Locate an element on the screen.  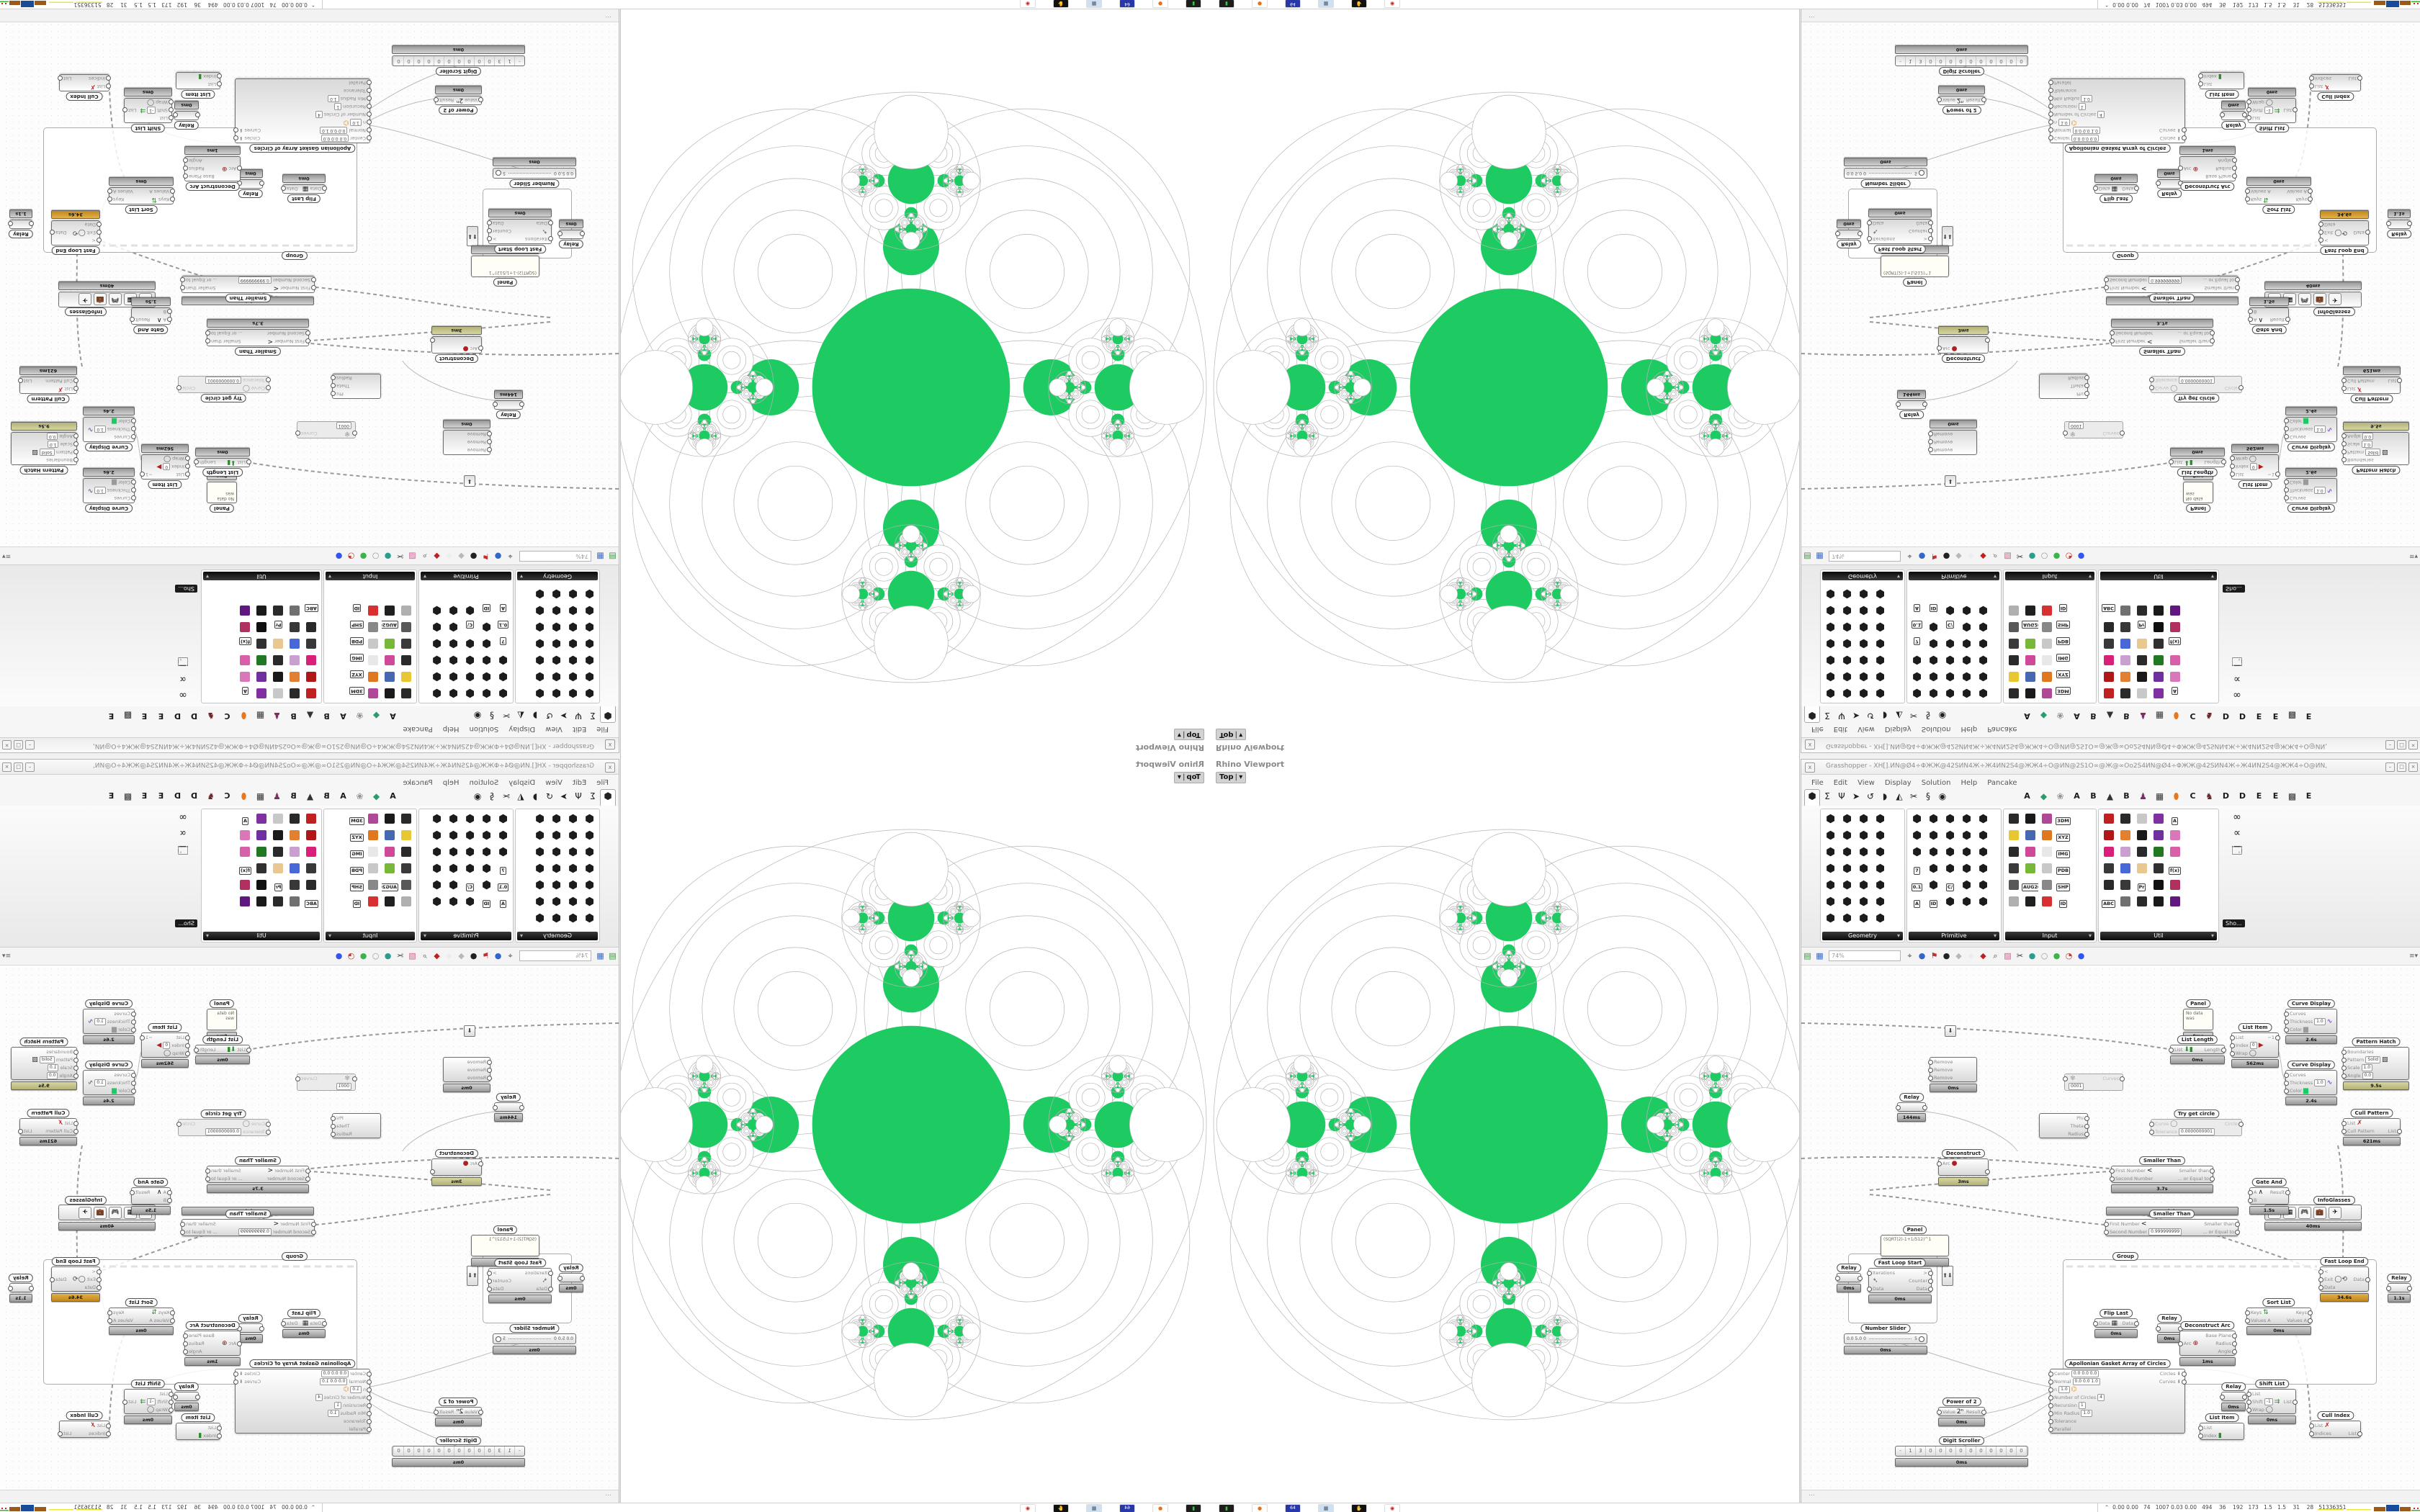
plugin-tab: C is located at coordinates (2193, 716).